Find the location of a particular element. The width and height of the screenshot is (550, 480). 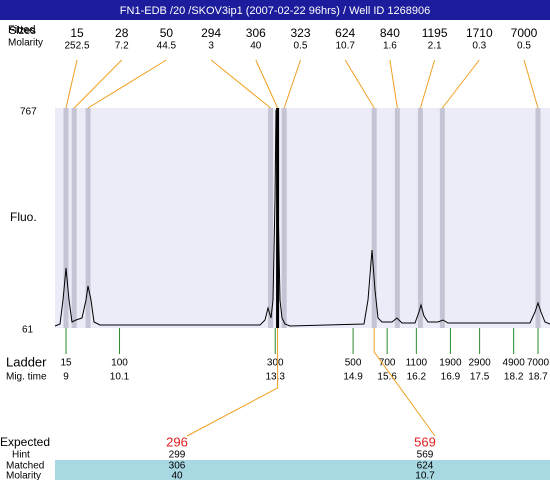

mig-time: 16.9 is located at coordinates (451, 377).